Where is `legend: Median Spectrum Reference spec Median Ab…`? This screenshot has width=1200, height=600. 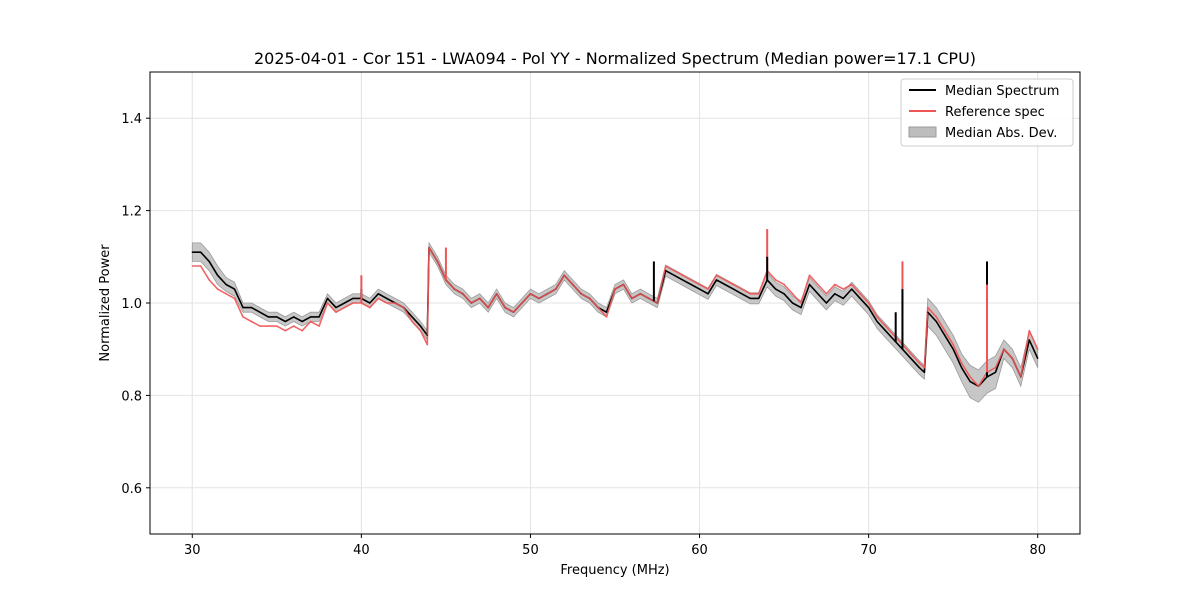 legend: Median Spectrum Reference spec Median Ab… is located at coordinates (987, 112).